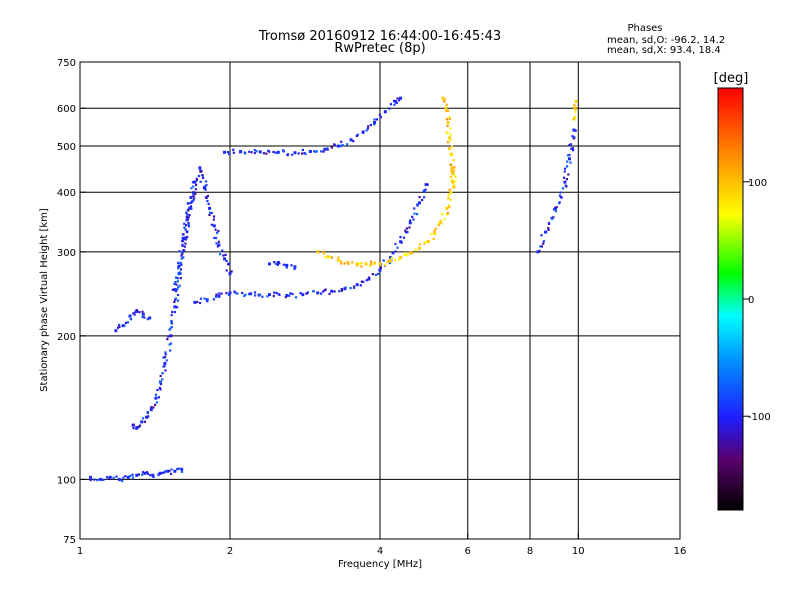 The height and width of the screenshot is (600, 800). I want to click on x-tick-label: 10, so click(578, 551).